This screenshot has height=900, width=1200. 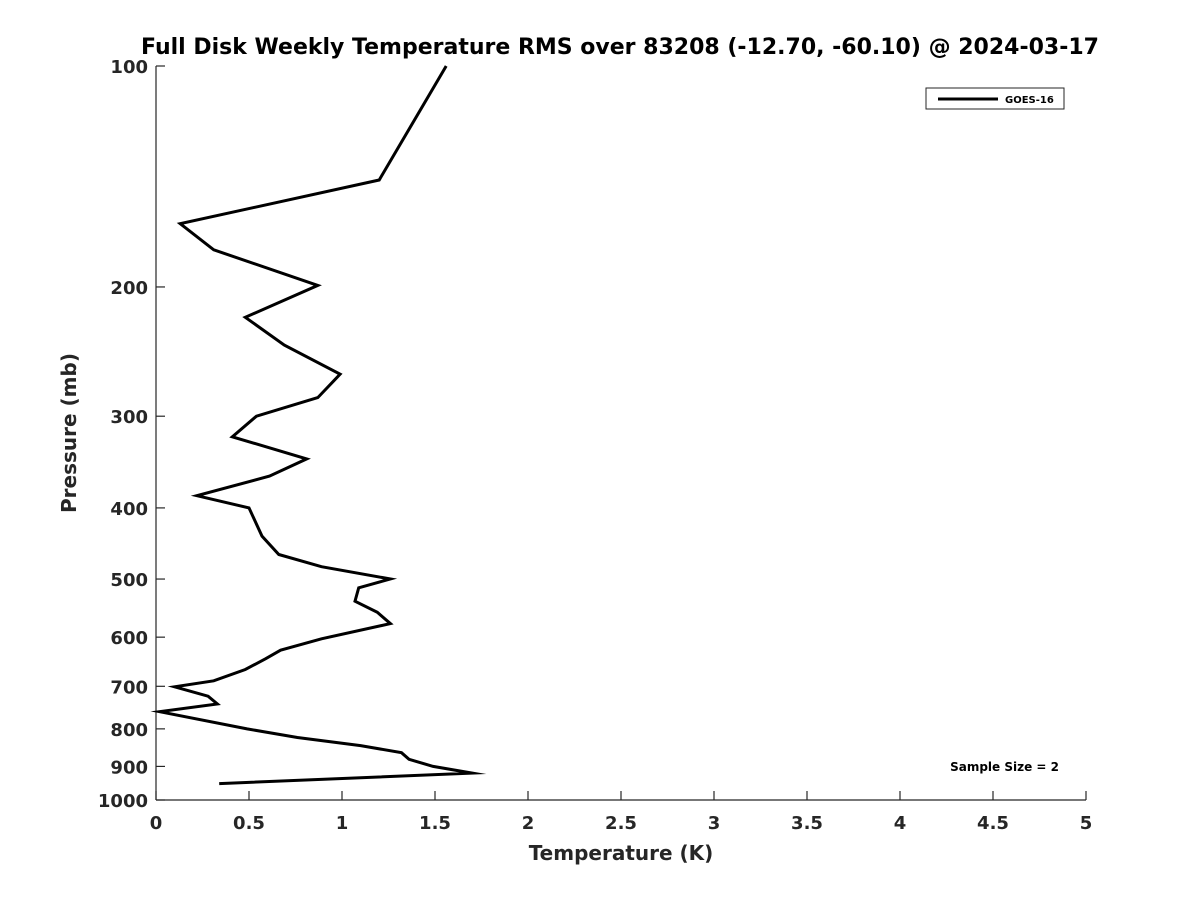 What do you see at coordinates (900, 823) in the screenshot?
I see `x-tick-label: 4` at bounding box center [900, 823].